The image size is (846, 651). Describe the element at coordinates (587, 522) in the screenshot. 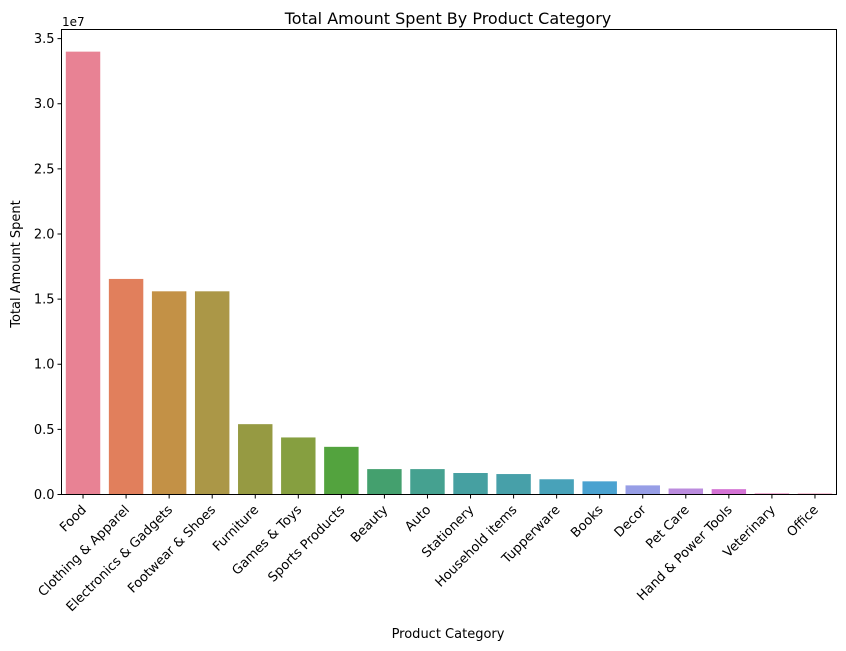

I see `x-tick-label: Books` at that location.